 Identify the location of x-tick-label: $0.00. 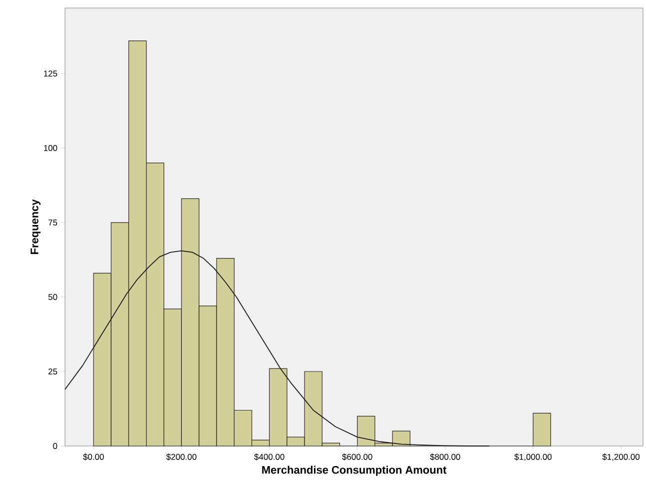
(93, 457).